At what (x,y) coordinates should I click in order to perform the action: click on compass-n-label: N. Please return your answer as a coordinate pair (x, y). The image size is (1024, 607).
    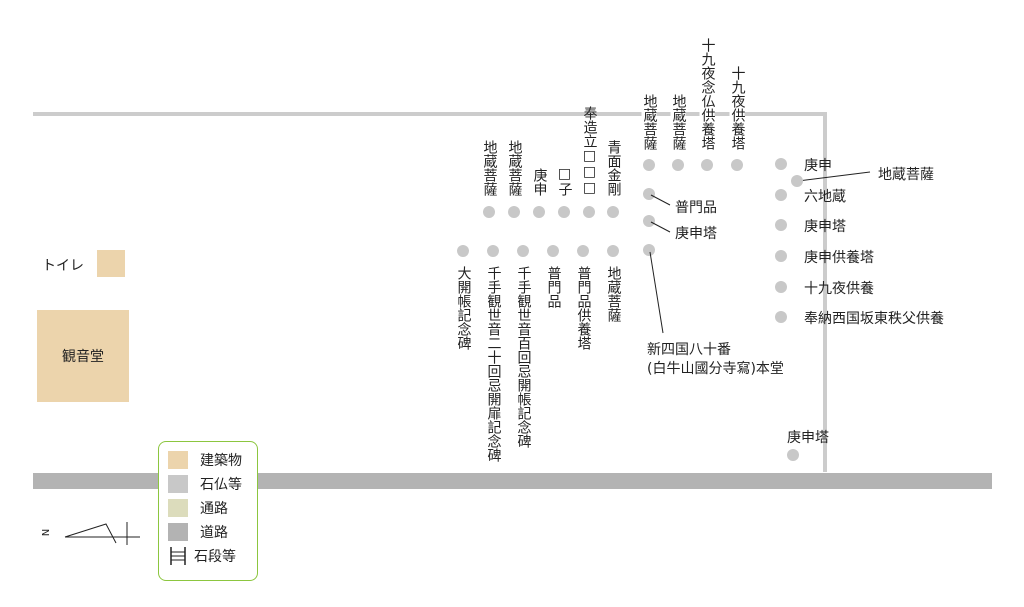
    Looking at the image, I should click on (45, 532).